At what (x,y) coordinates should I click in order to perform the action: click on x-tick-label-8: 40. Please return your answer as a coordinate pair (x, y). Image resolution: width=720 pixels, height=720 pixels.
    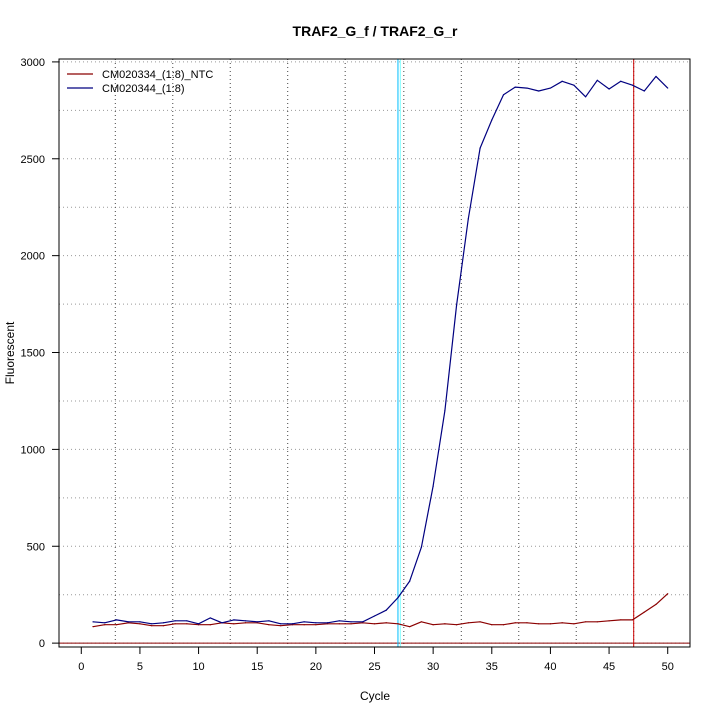
    Looking at the image, I should click on (550, 667).